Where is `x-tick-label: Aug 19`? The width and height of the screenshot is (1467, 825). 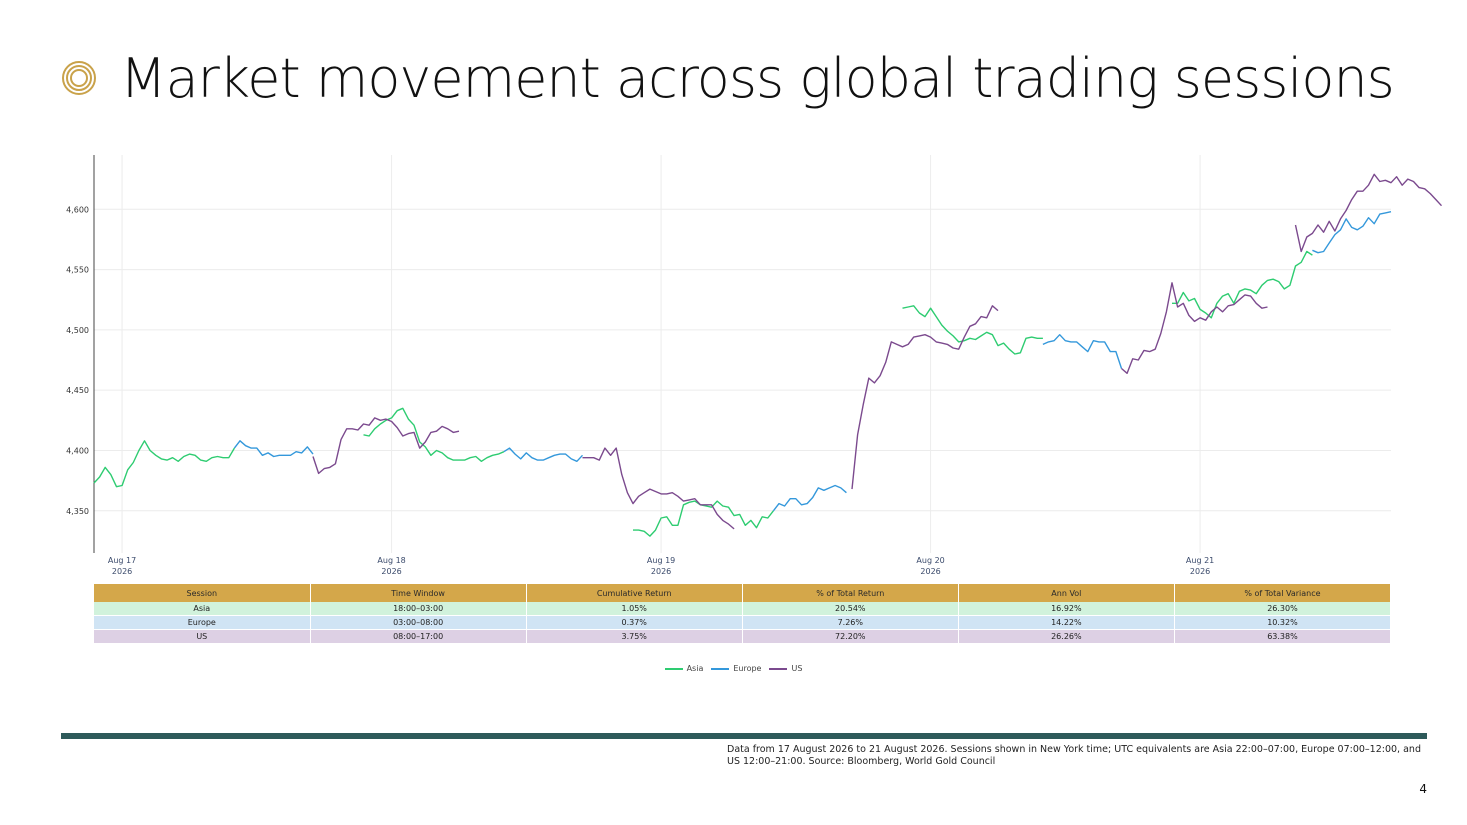 x-tick-label: Aug 19 is located at coordinates (661, 560).